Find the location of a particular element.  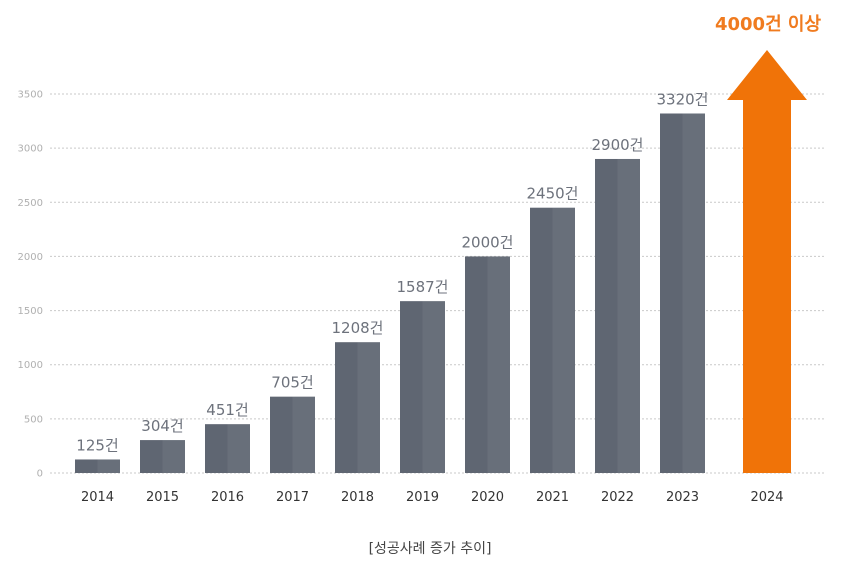

bar-2023 is located at coordinates (682, 293).